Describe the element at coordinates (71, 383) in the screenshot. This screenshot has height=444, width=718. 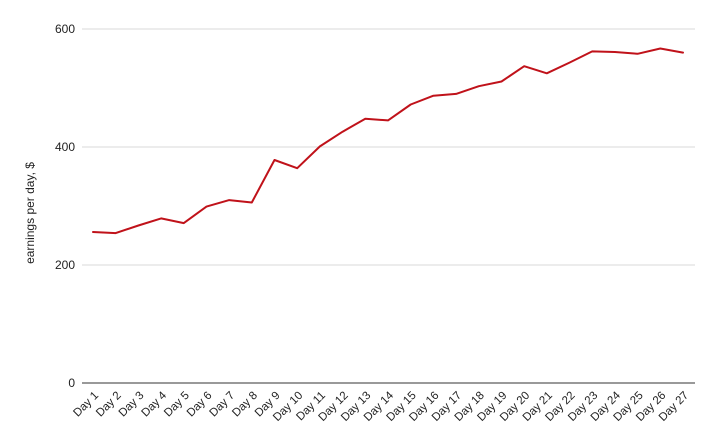
I see `y-tick-label: 0` at that location.